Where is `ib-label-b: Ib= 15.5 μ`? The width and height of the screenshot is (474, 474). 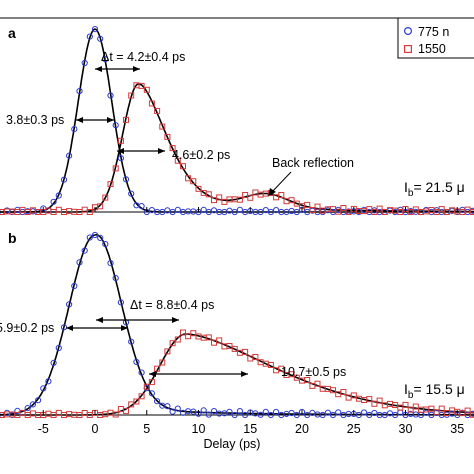 ib-label-b: Ib= 15.5 μ is located at coordinates (434, 391).